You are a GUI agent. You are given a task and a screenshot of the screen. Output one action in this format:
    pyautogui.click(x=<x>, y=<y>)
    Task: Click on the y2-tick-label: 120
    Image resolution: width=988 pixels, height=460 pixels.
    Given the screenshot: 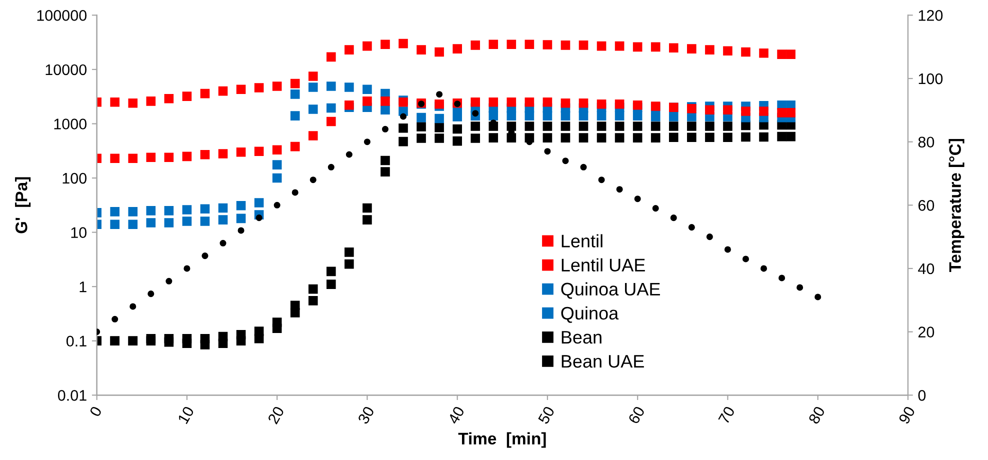 What is the action you would take?
    pyautogui.click(x=930, y=15)
    